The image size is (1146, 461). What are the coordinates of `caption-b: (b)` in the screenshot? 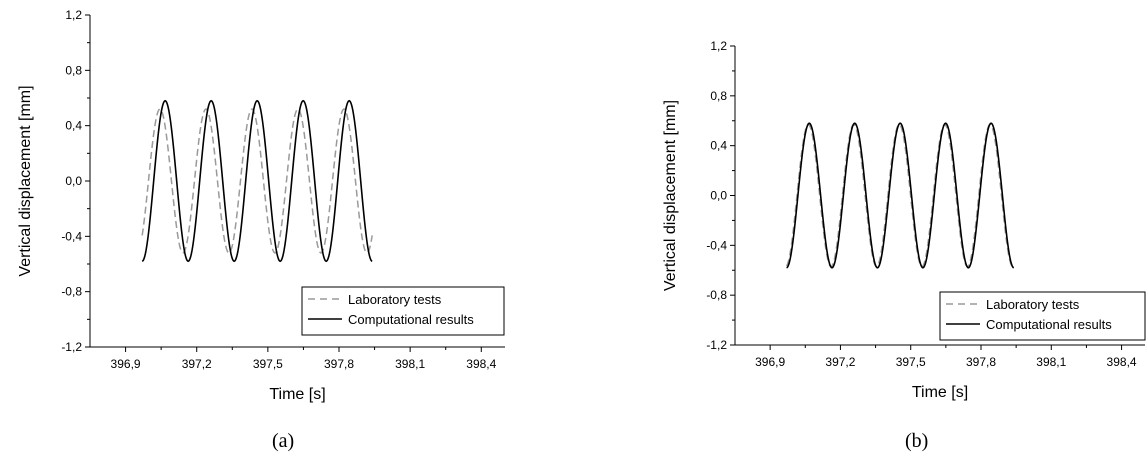 It's located at (917, 441).